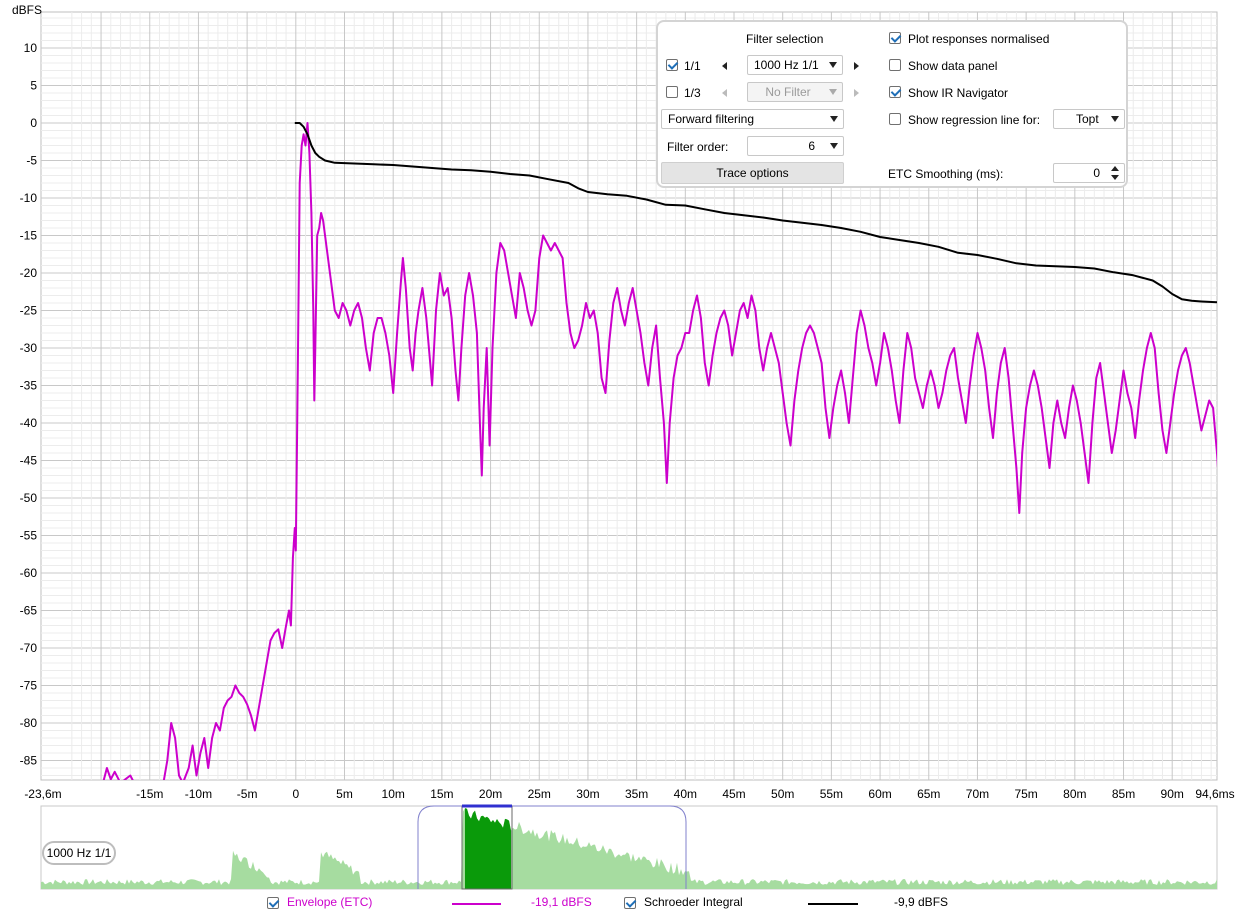 The height and width of the screenshot is (919, 1237). Describe the element at coordinates (733, 794) in the screenshot. I see `x-tick-label: 45m` at that location.